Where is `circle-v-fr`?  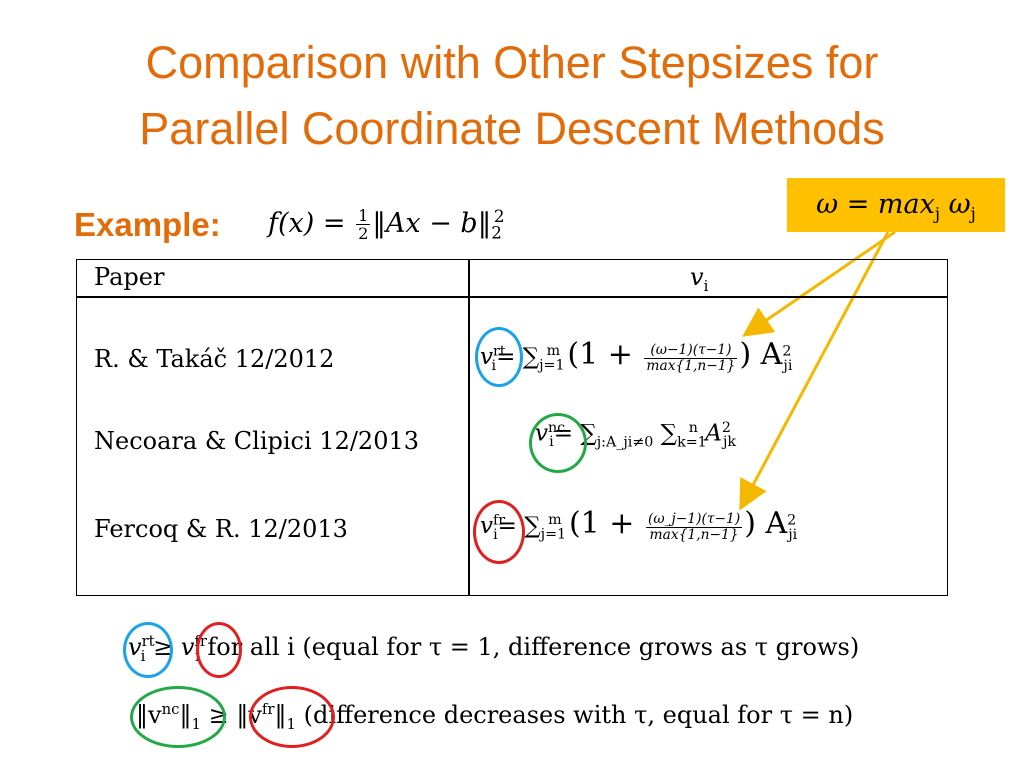
circle-v-fr is located at coordinates (499, 532).